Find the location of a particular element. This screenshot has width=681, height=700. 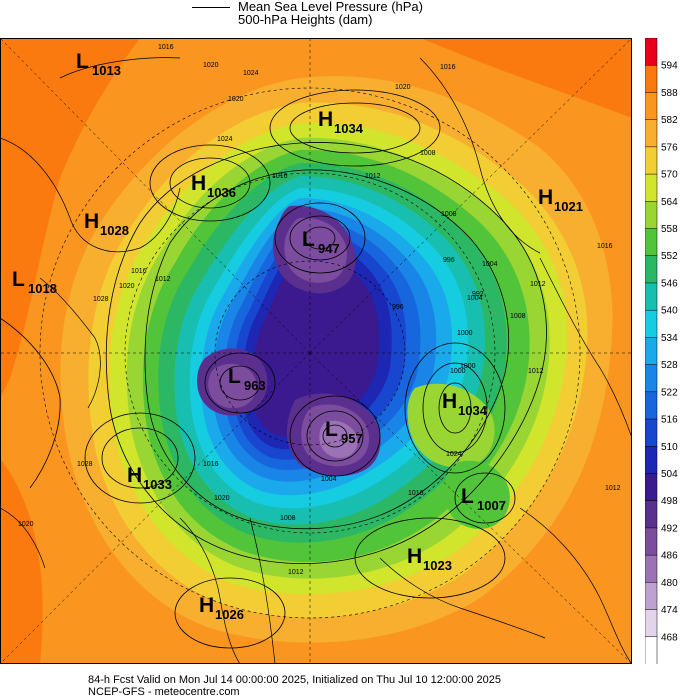

pressure-center-high: H 1033 is located at coordinates (149, 478).